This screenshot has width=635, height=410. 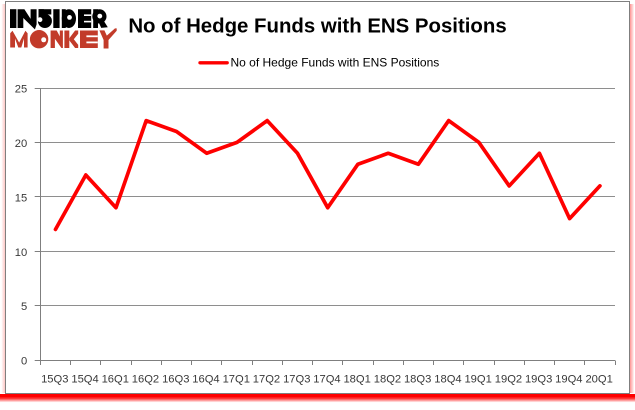 What do you see at coordinates (21, 253) in the screenshot?
I see `svg-text: 10` at bounding box center [21, 253].